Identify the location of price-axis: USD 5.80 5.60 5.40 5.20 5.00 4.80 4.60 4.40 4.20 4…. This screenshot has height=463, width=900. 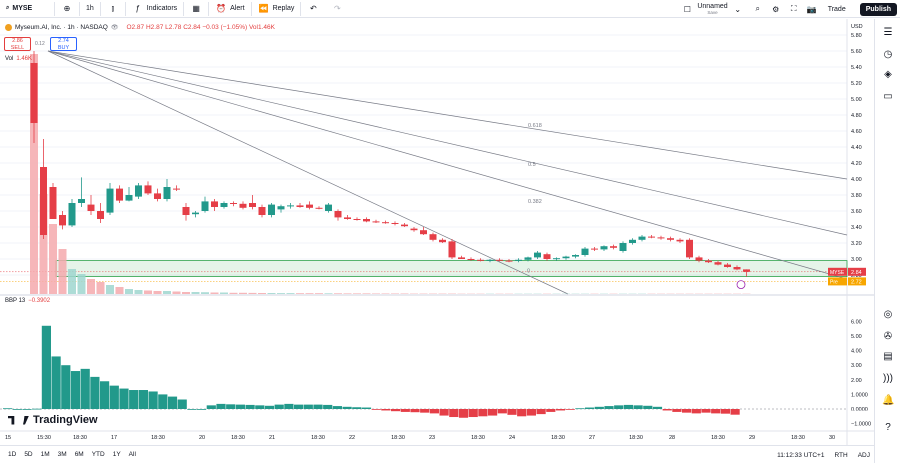
(847, 155).